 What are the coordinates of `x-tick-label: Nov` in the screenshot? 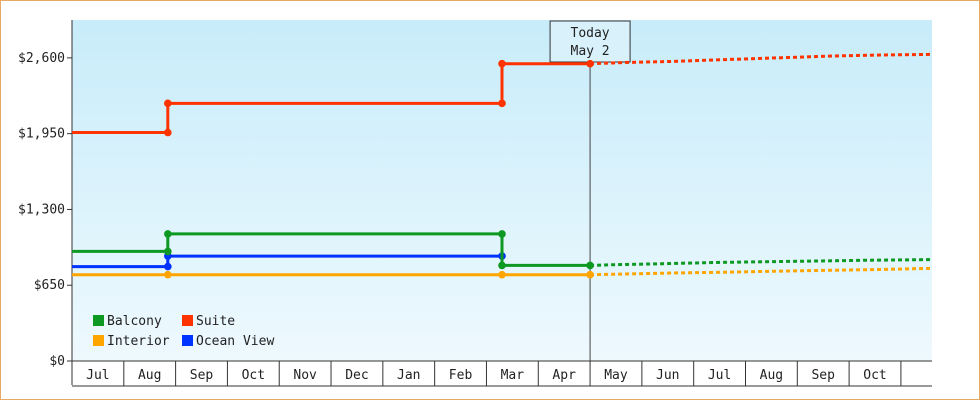 It's located at (305, 375).